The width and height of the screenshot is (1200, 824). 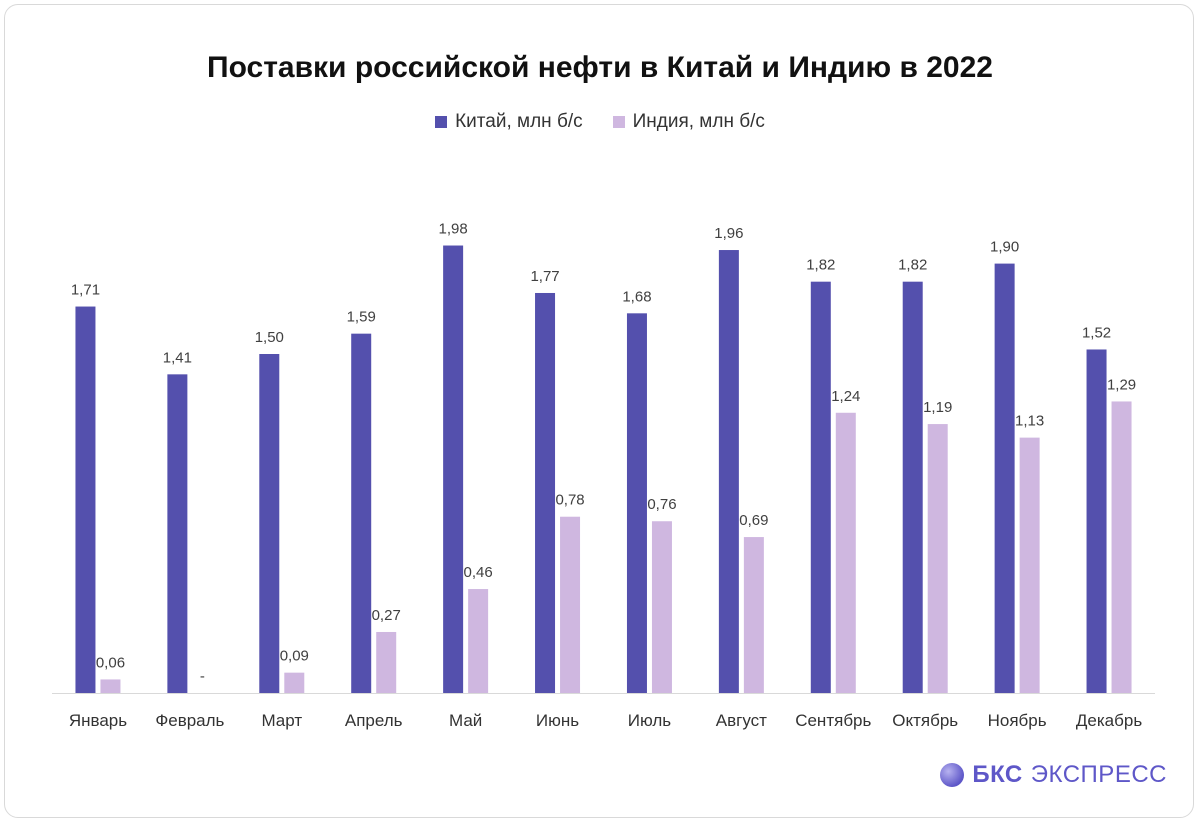 What do you see at coordinates (650, 720) in the screenshot?
I see `x-tick-label: Июль` at bounding box center [650, 720].